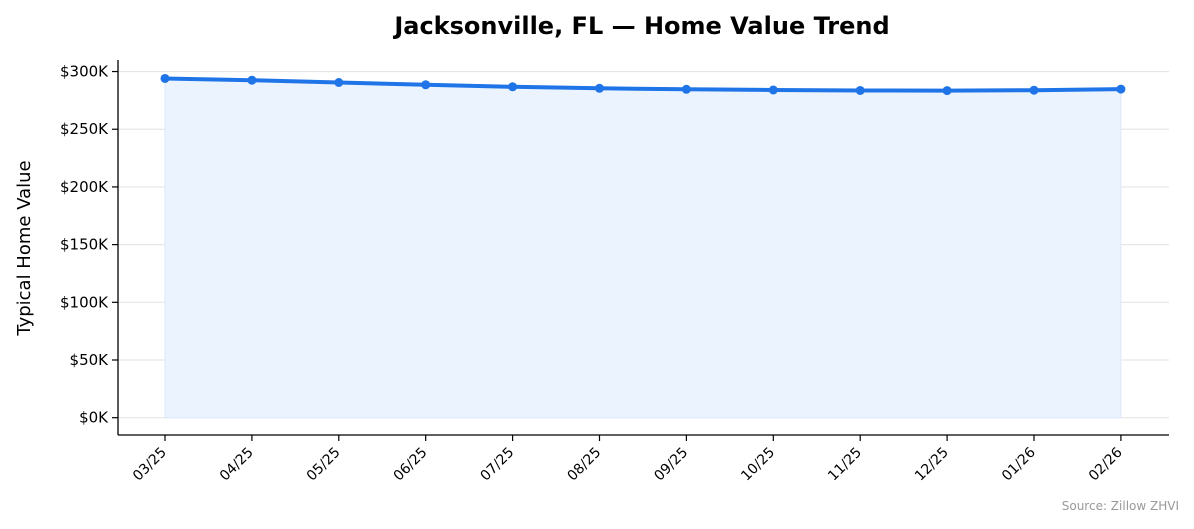  Describe the element at coordinates (150, 465) in the screenshot. I see `x-tick-label: 03/25` at that location.